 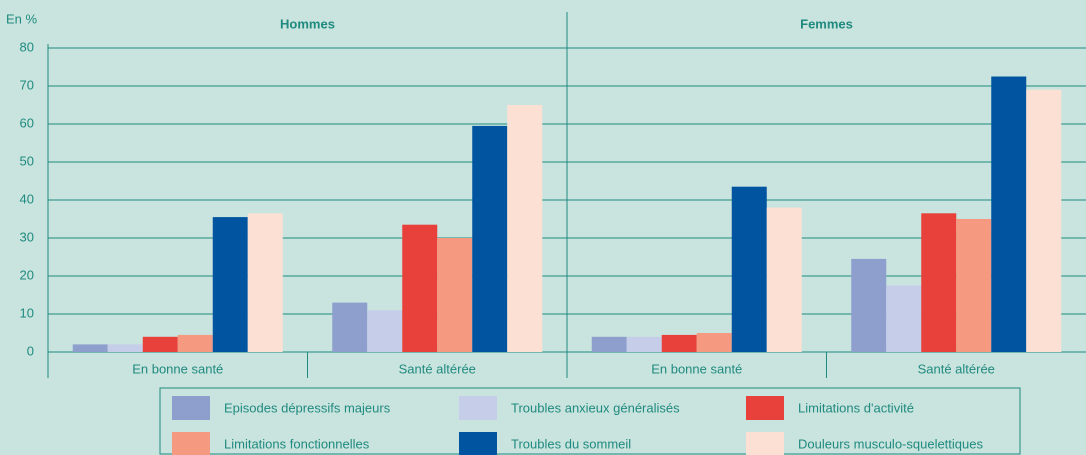 What do you see at coordinates (890, 443) in the screenshot?
I see `legend-label: Douleurs musculo-squelettiques` at bounding box center [890, 443].